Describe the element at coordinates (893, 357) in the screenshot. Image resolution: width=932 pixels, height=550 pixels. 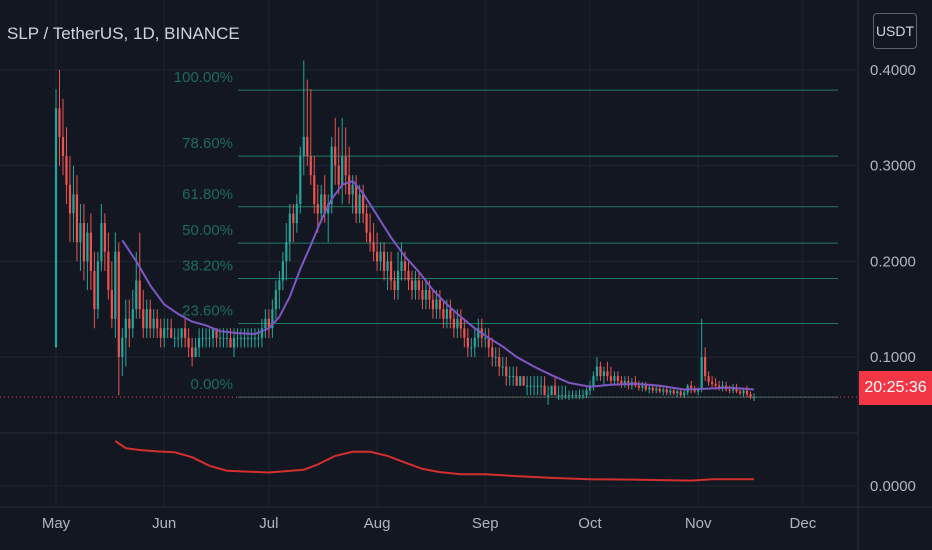
I see `price-tick-label: 0.1000` at that location.